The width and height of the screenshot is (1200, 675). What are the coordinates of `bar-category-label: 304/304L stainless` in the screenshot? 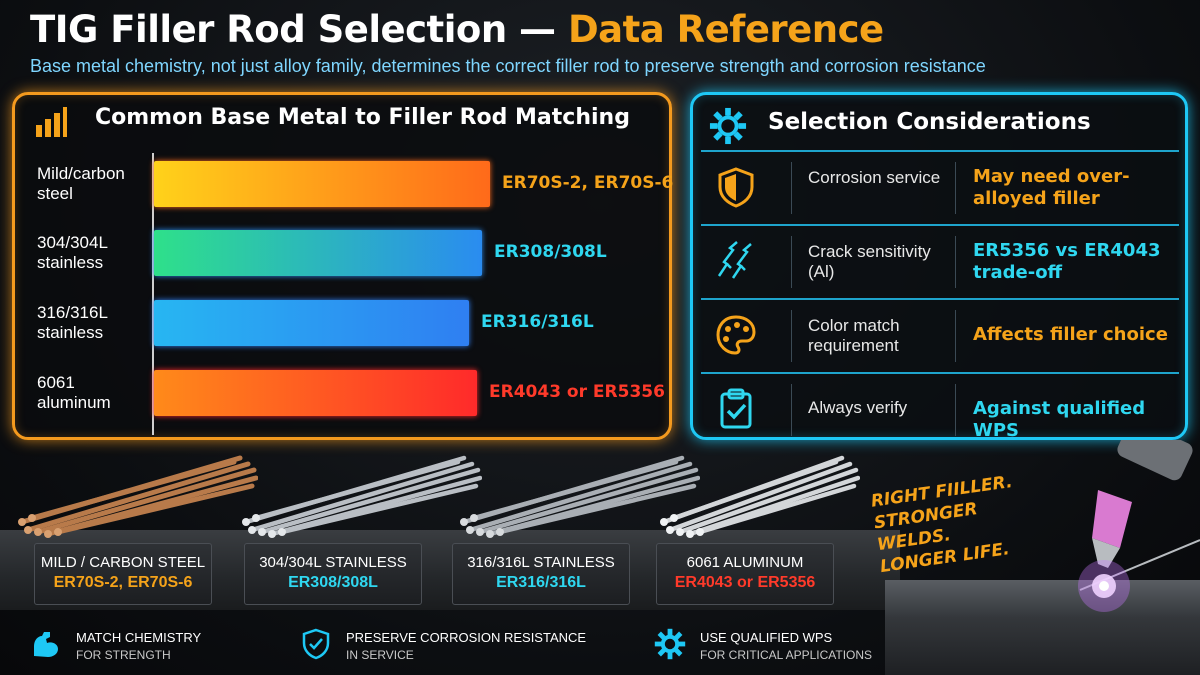 It's located at (72, 252).